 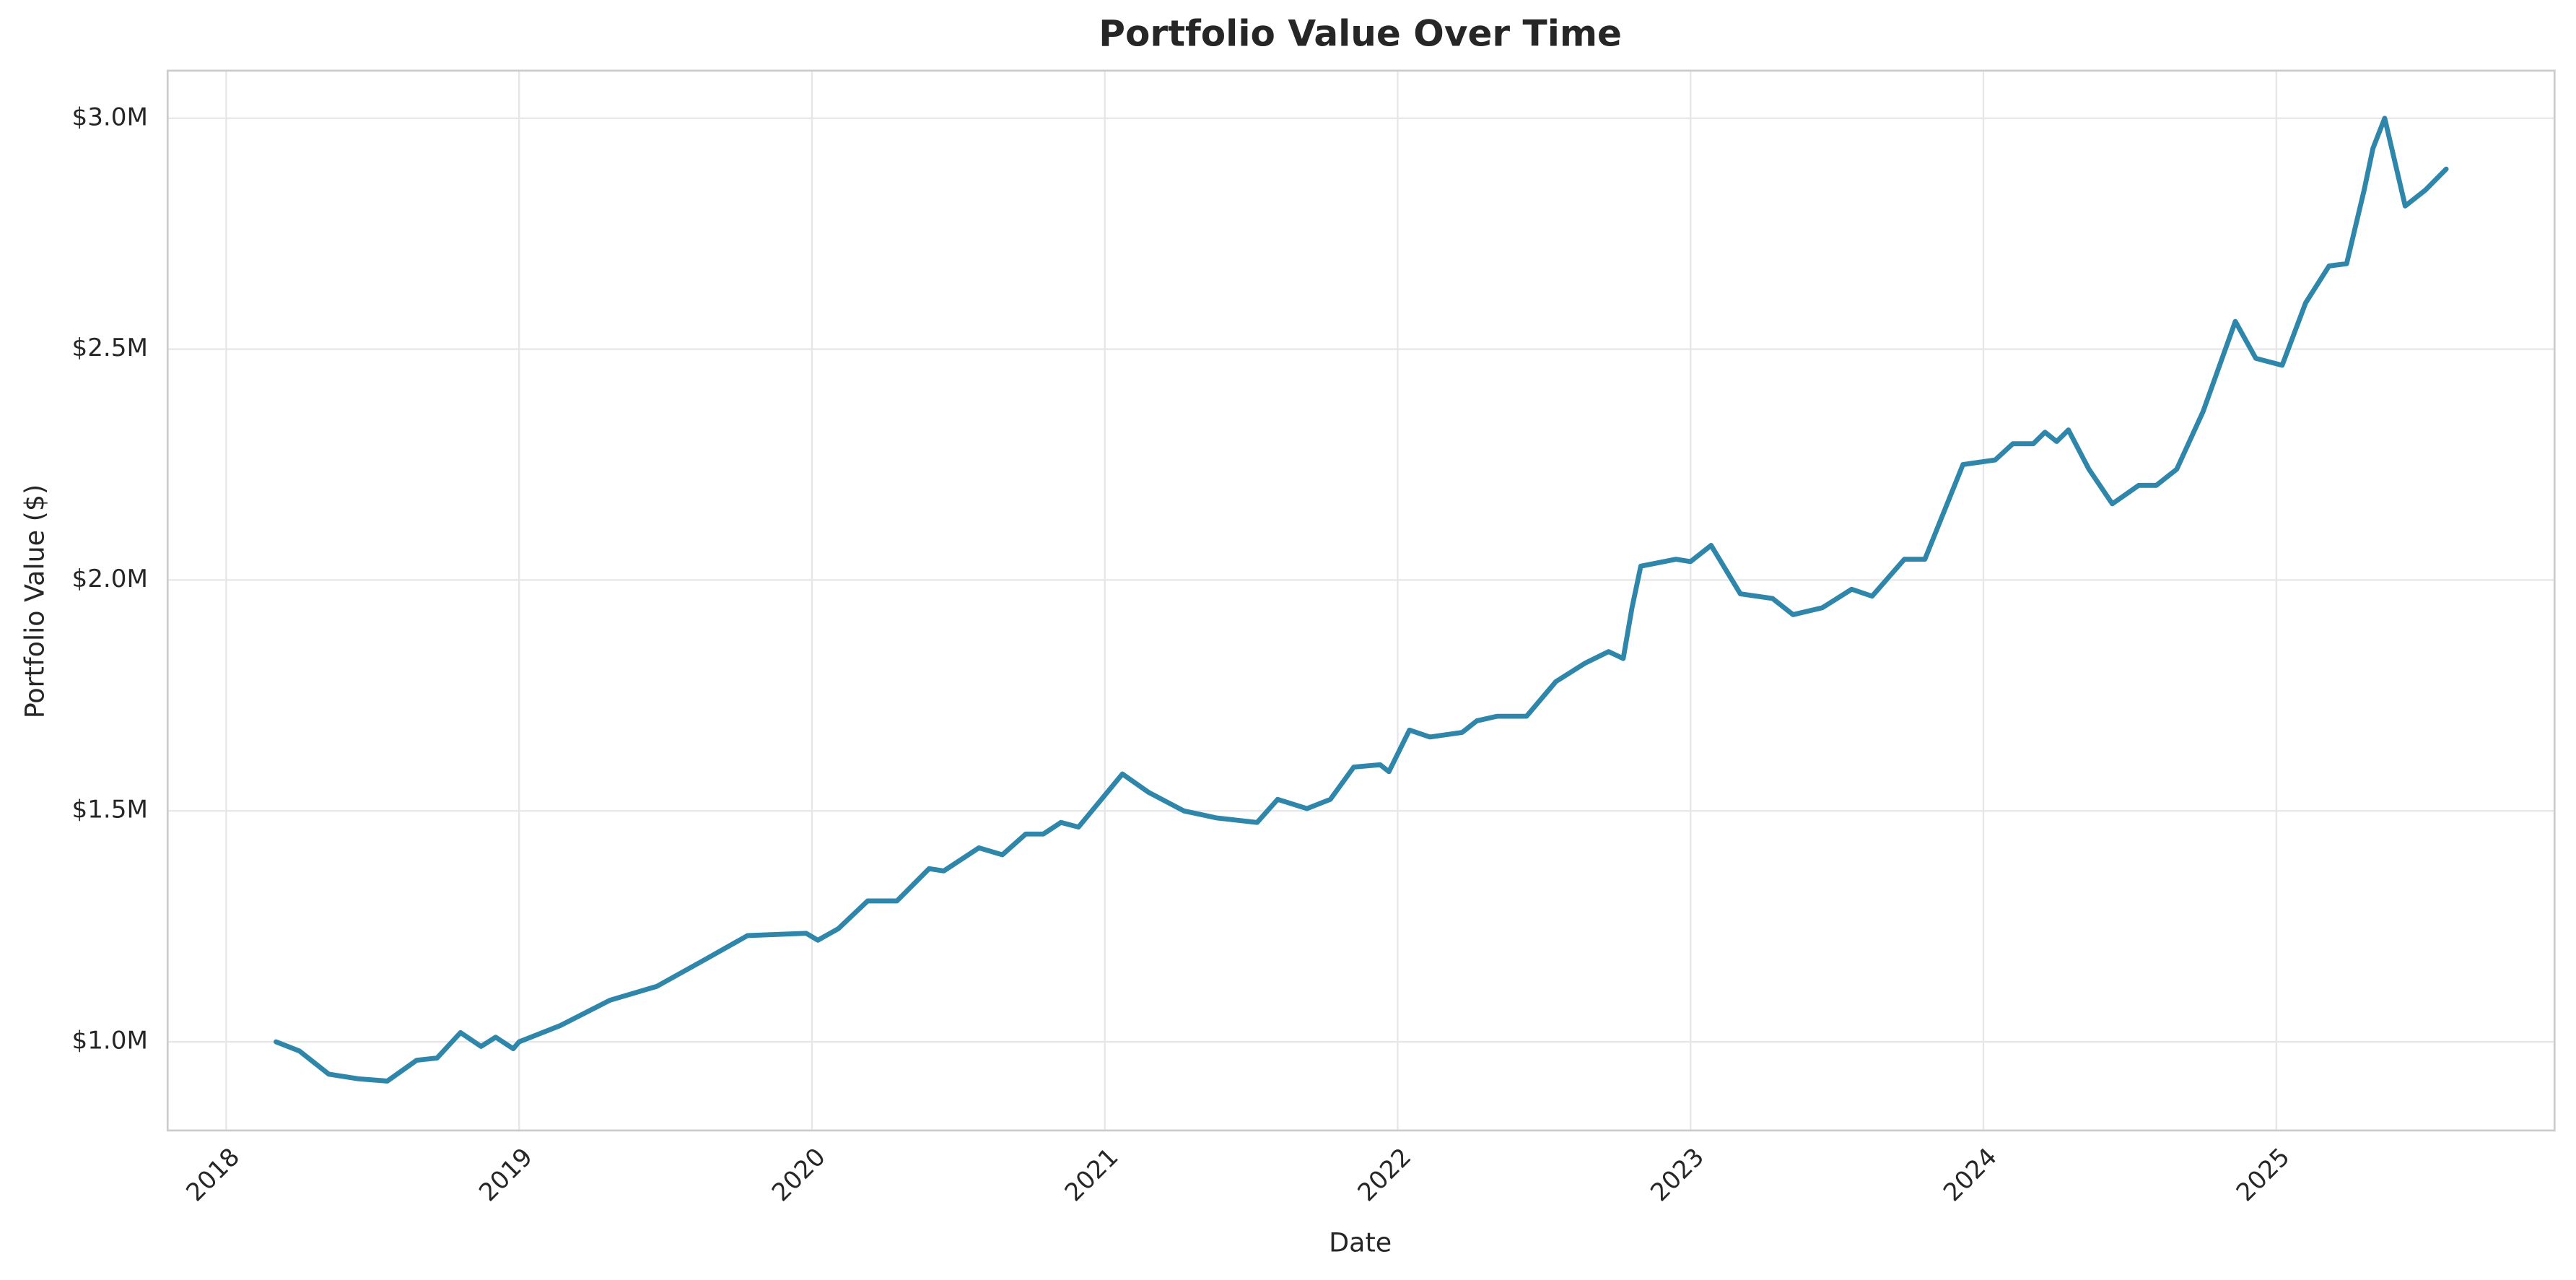 What do you see at coordinates (1677, 1175) in the screenshot?
I see `x-tick-label: 2023` at bounding box center [1677, 1175].